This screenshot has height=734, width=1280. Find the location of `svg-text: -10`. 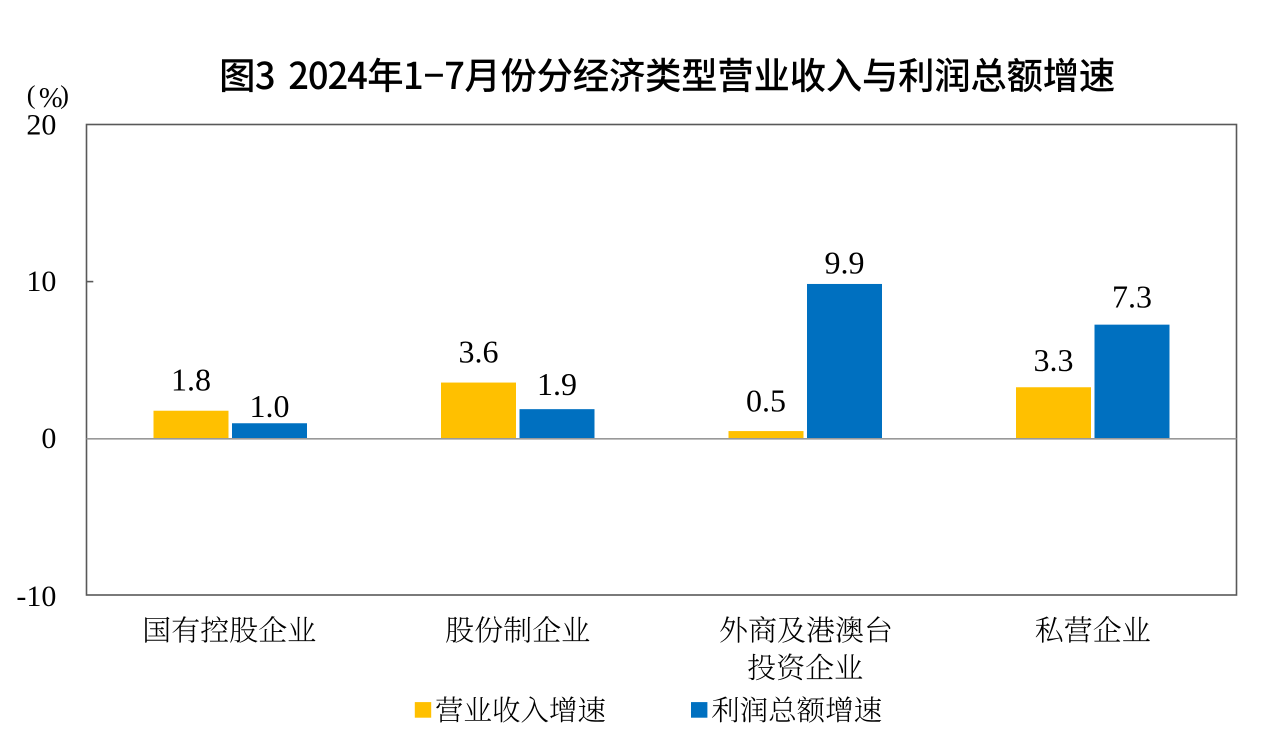

svg-text: -10 is located at coordinates (36, 596).